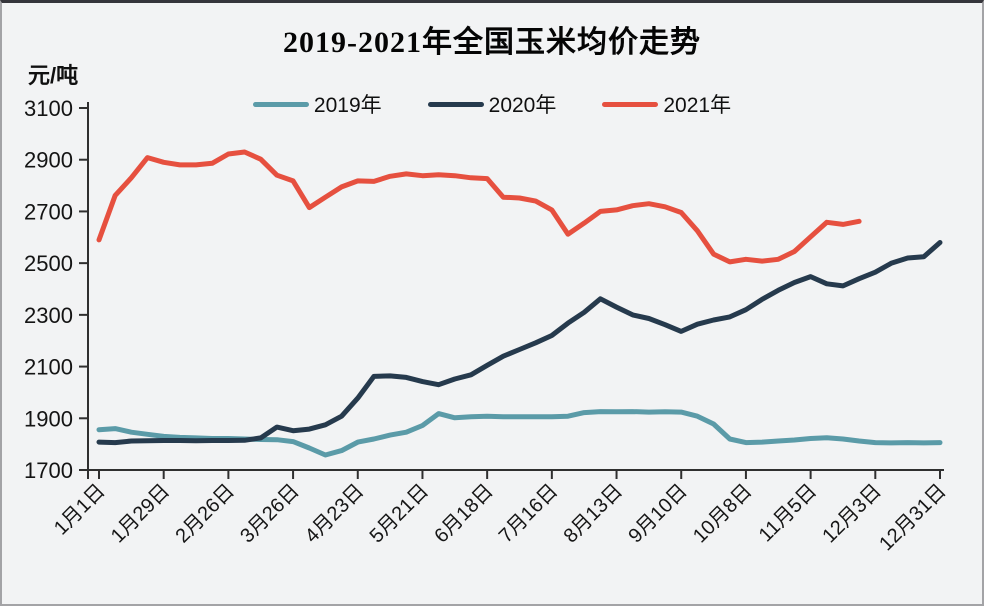 This screenshot has width=984, height=606. Describe the element at coordinates (788, 513) in the screenshot. I see `x-tick-label: 11月5日` at that location.